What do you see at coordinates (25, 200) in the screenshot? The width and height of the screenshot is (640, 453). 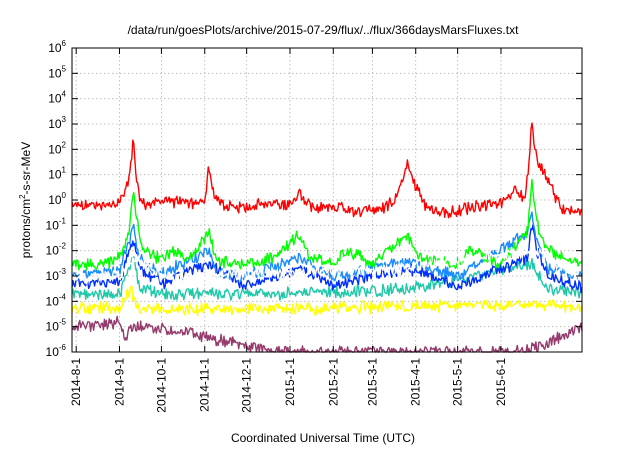 I see `y-axis-label: protons/cm2-s-sr-MeV` at bounding box center [25, 200].